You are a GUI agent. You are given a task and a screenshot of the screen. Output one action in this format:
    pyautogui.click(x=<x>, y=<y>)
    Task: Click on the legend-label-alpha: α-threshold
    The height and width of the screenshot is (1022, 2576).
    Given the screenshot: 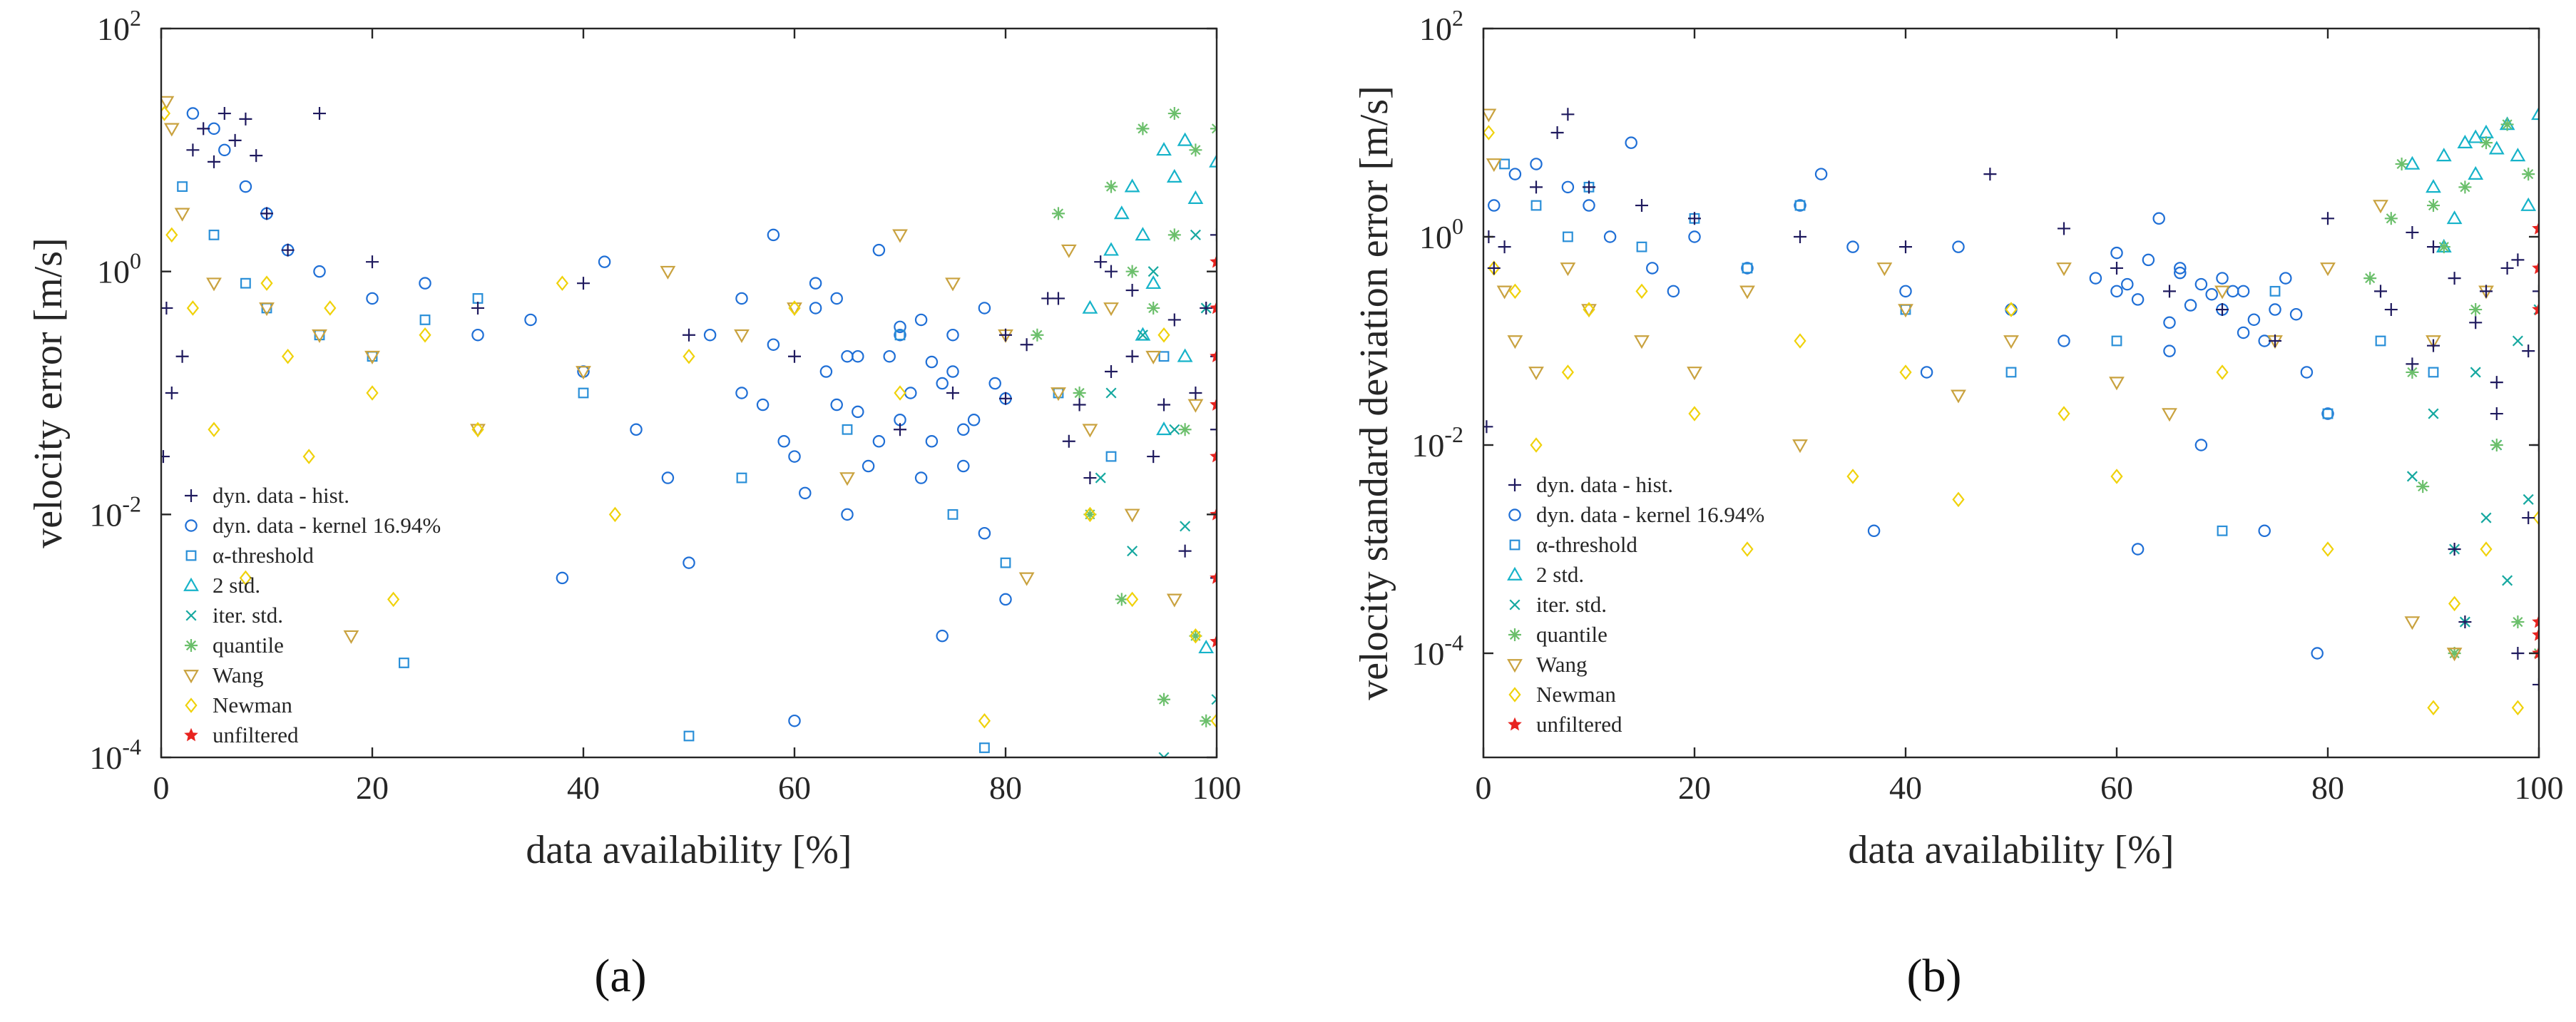 What is the action you would take?
    pyautogui.click(x=1587, y=544)
    